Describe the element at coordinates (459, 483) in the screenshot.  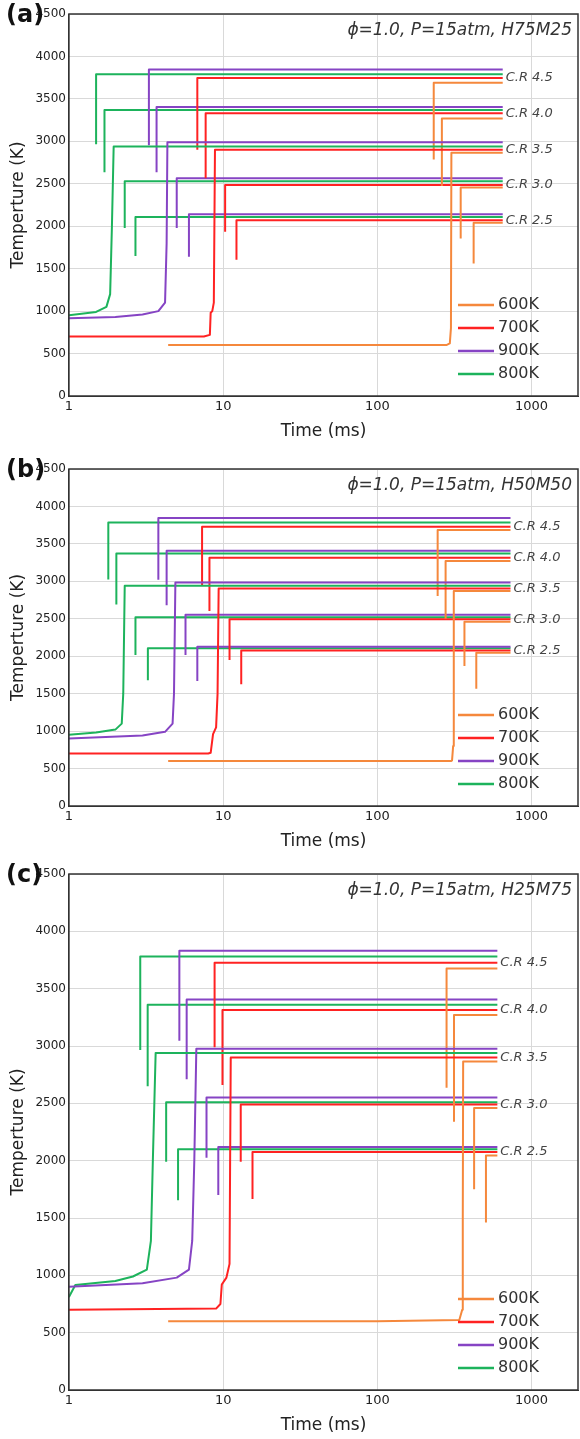
I see `chart-subtitle: ϕ=1.0, P=15atm, H50M50` at that location.